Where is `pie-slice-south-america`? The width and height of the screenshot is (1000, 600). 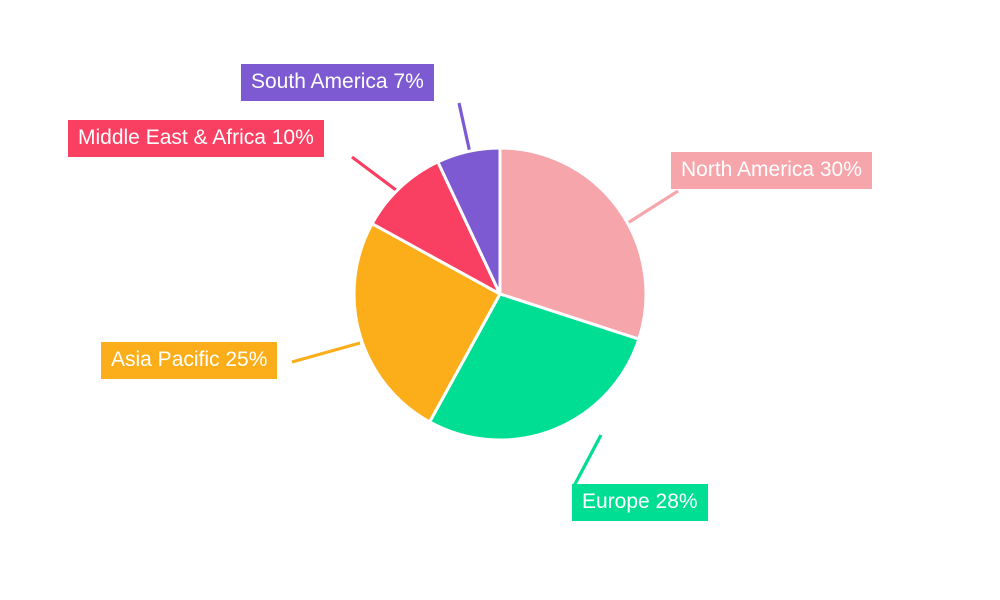 pie-slice-south-america is located at coordinates (469, 221).